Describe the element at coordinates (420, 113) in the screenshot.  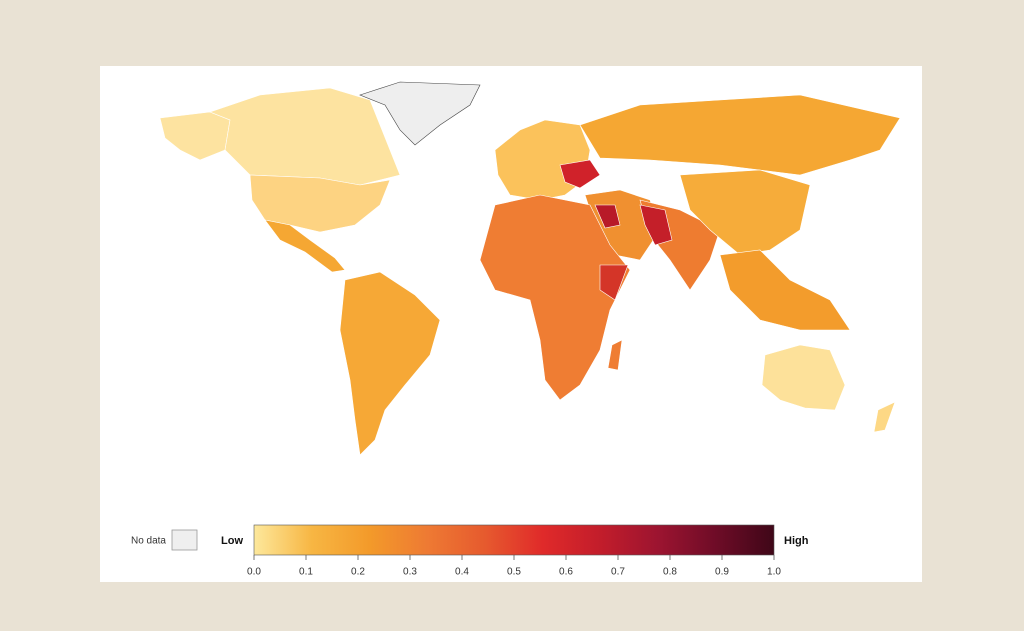
I see `greenland` at that location.